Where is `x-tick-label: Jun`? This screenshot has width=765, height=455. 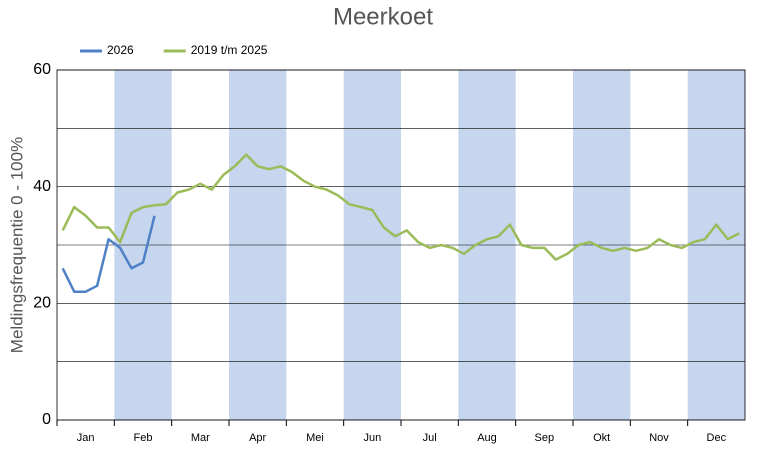 x-tick-label: Jun is located at coordinates (372, 438).